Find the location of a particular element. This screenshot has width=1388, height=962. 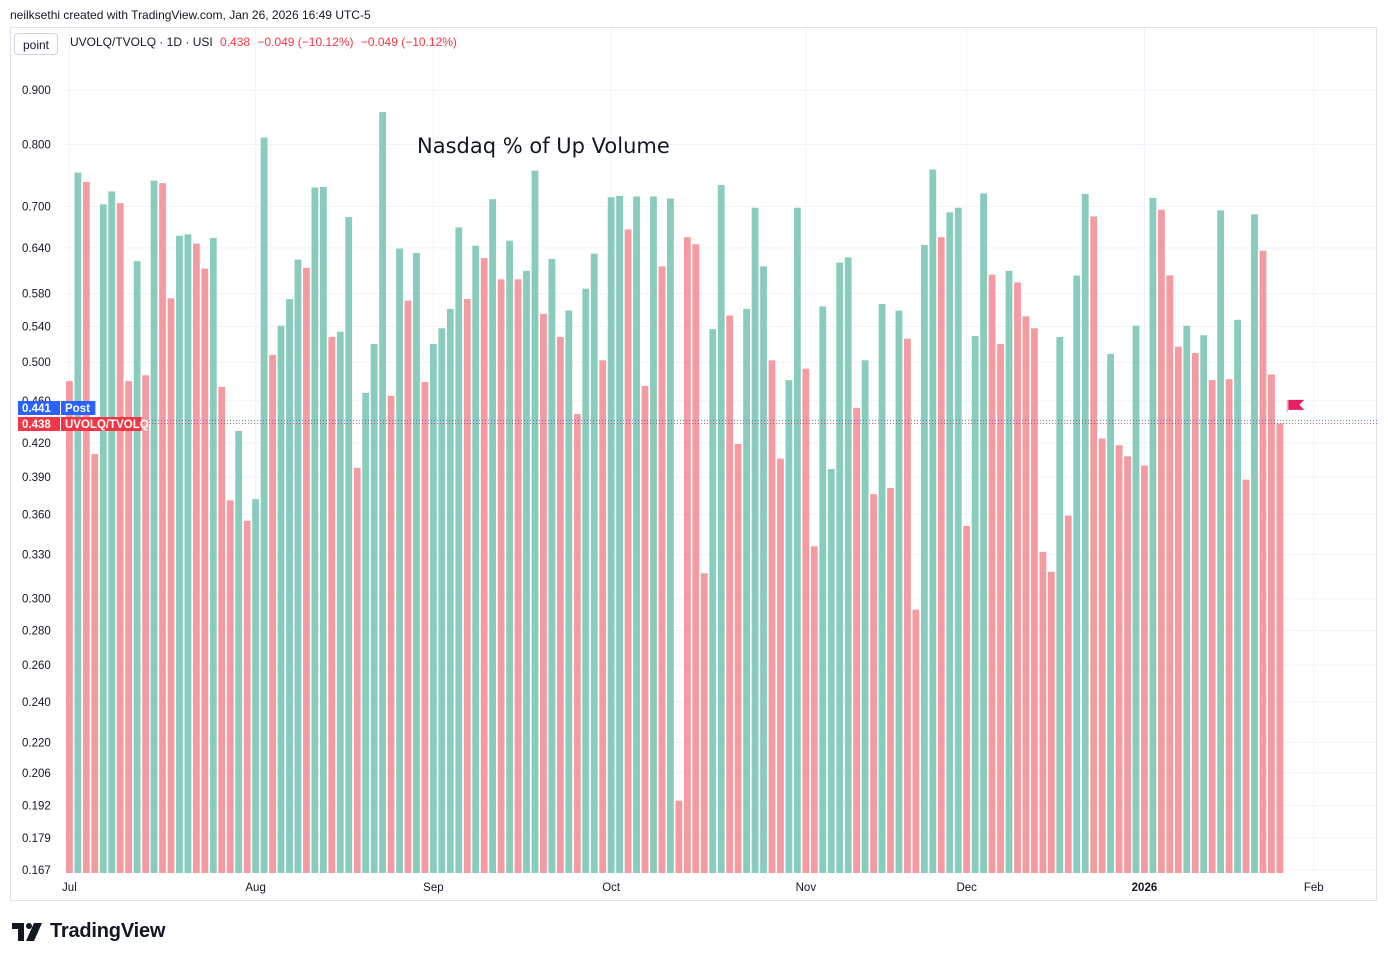

flag-icon is located at coordinates (1296, 404).